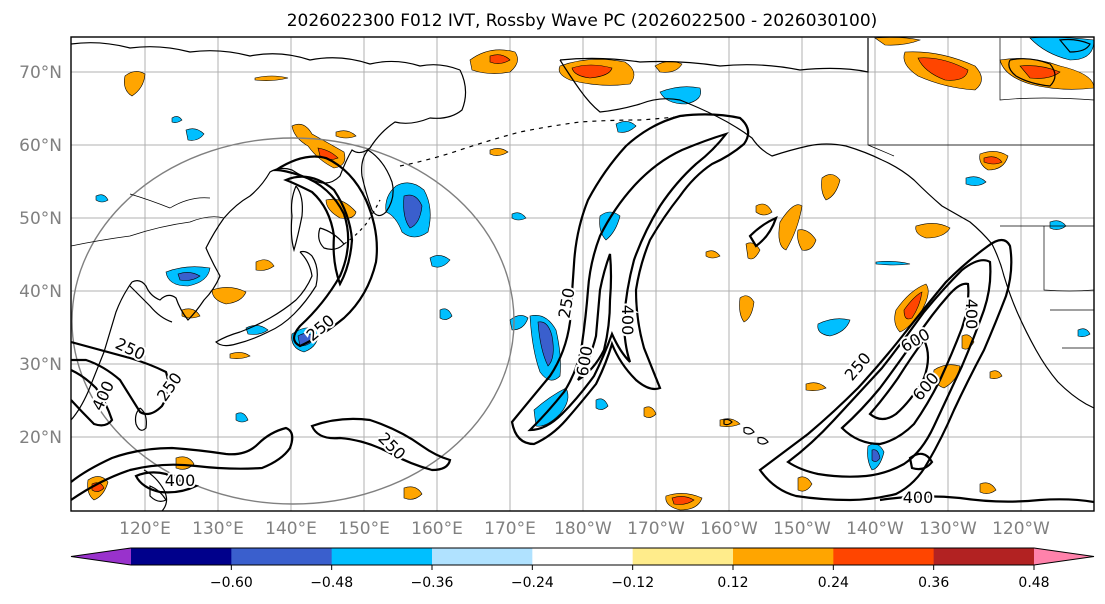 This screenshot has width=1105, height=604. I want to click on contour-250-sw, so click(120, 378).